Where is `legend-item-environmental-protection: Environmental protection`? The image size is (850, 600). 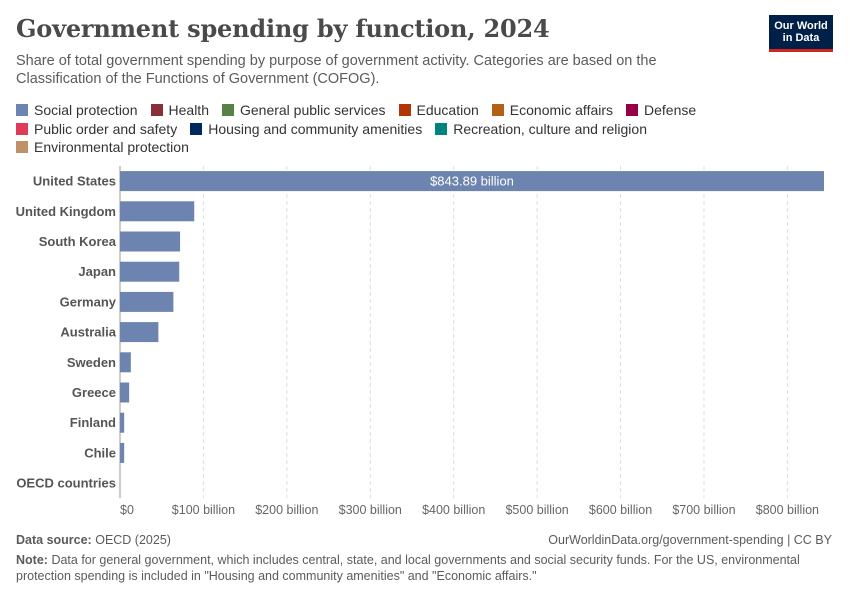 legend-item-environmental-protection: Environmental protection is located at coordinates (102, 147).